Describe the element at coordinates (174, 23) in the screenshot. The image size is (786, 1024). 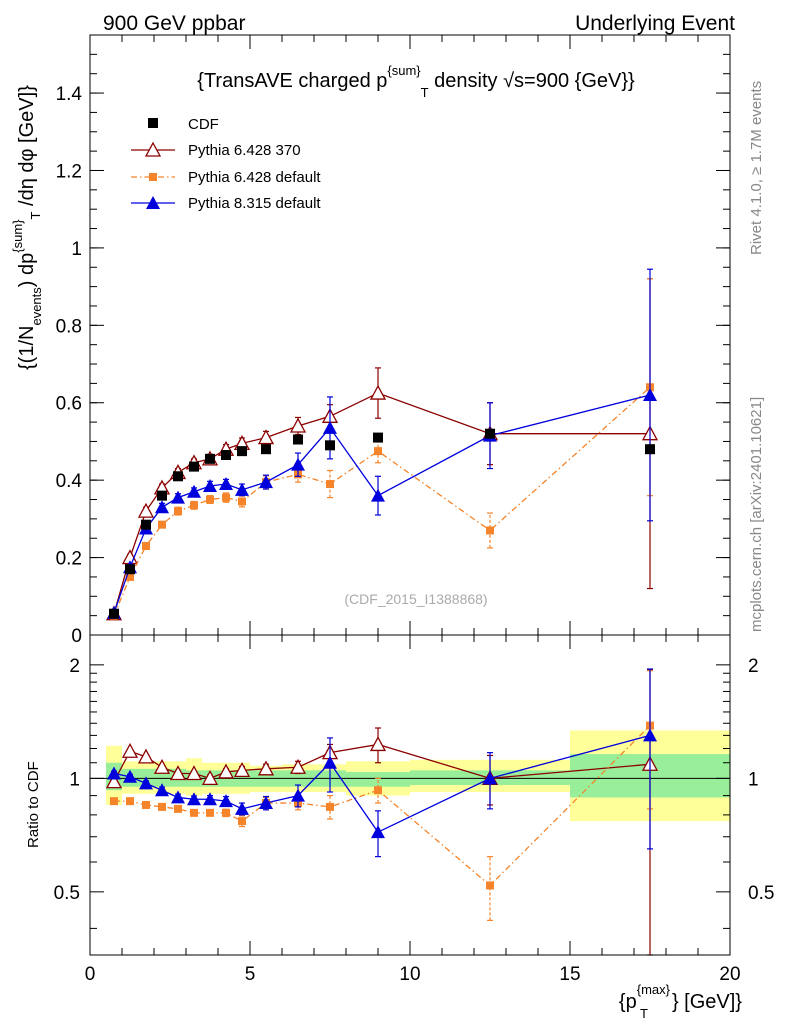
I see `header-left-label: 900 GeV ppbar` at that location.